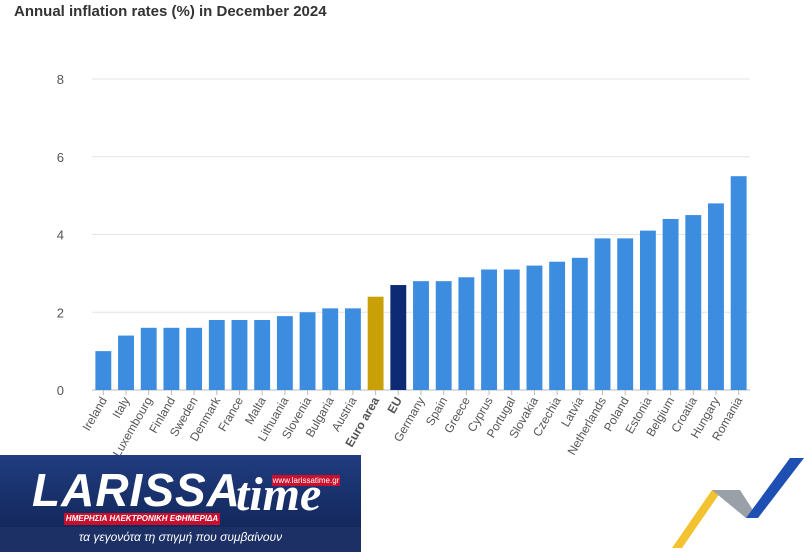 This screenshot has width=804, height=552. I want to click on x-tick-label: Ireland, so click(94, 414).